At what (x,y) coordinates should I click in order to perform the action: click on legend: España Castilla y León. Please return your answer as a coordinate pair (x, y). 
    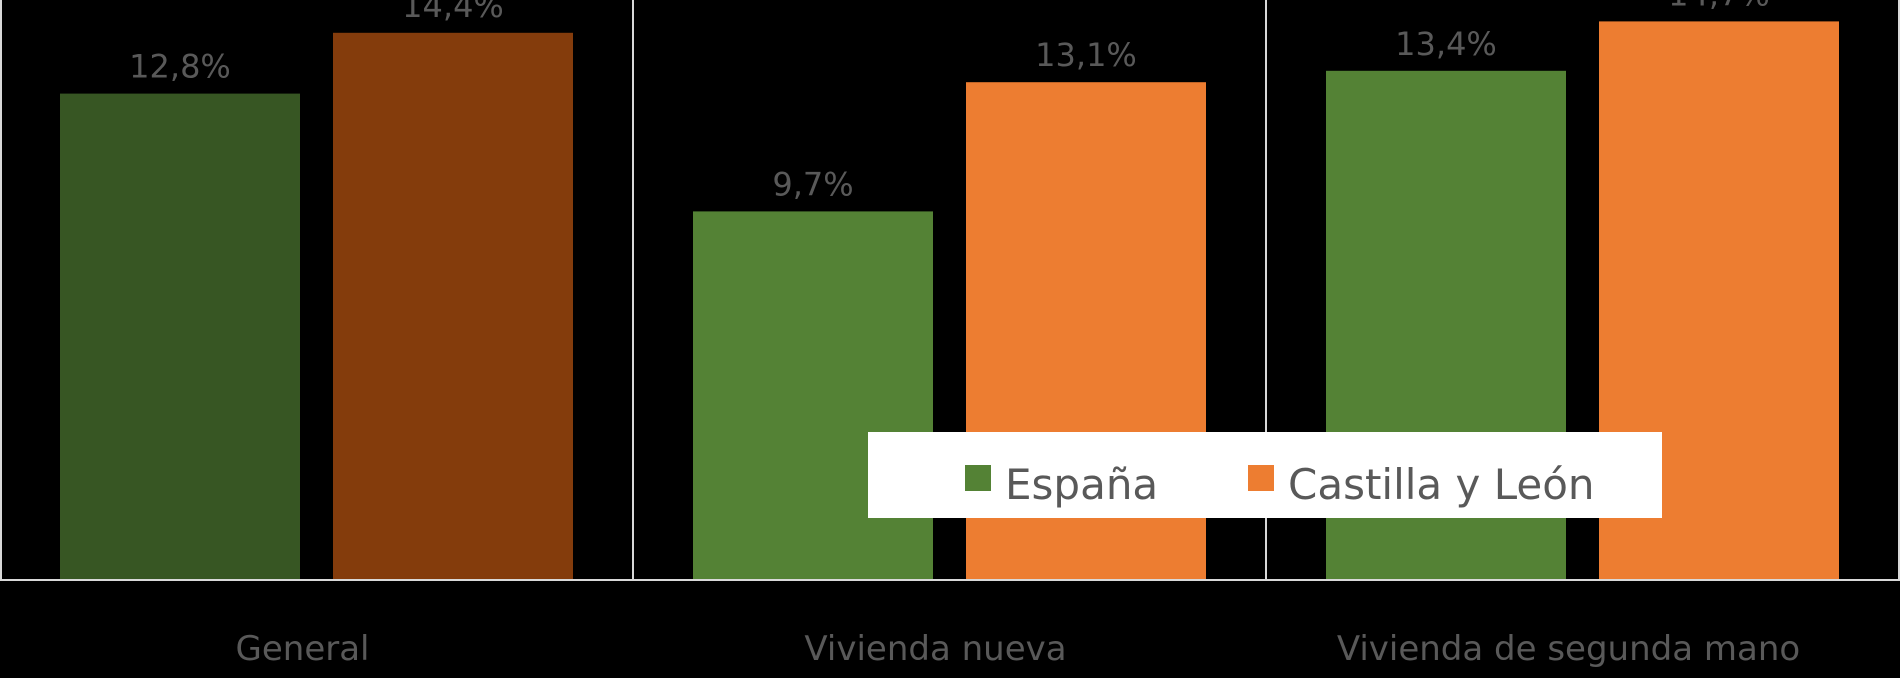
    Looking at the image, I should click on (1265, 475).